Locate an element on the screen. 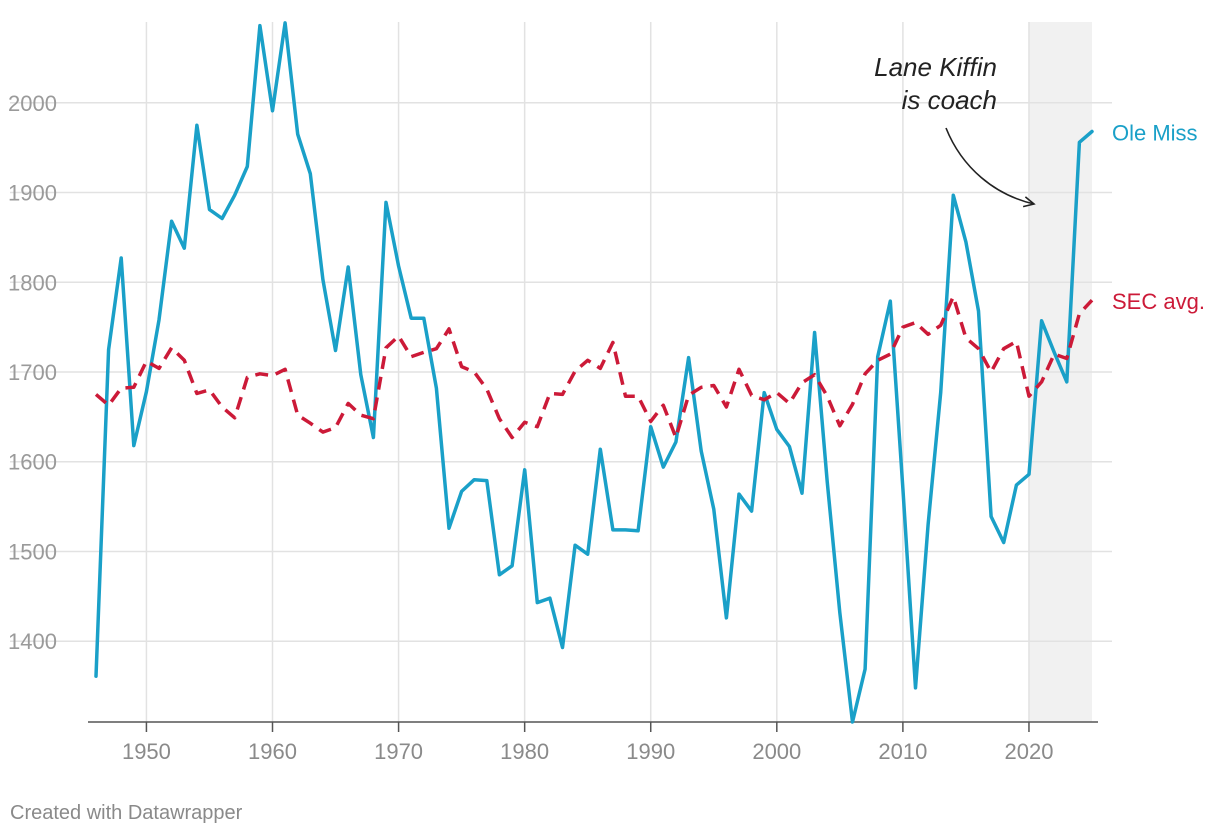  x-tick-label: 1990 is located at coordinates (650, 751).